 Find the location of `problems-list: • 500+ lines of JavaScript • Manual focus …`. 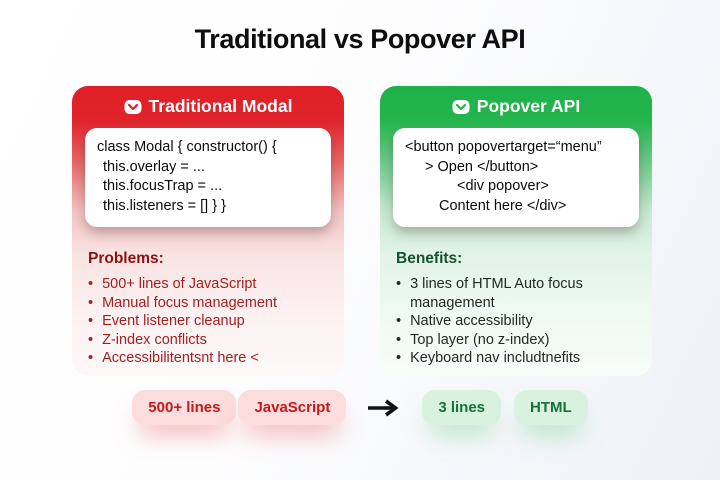

problems-list: • 500+ lines of JavaScript • Manual focus … is located at coordinates (208, 321).